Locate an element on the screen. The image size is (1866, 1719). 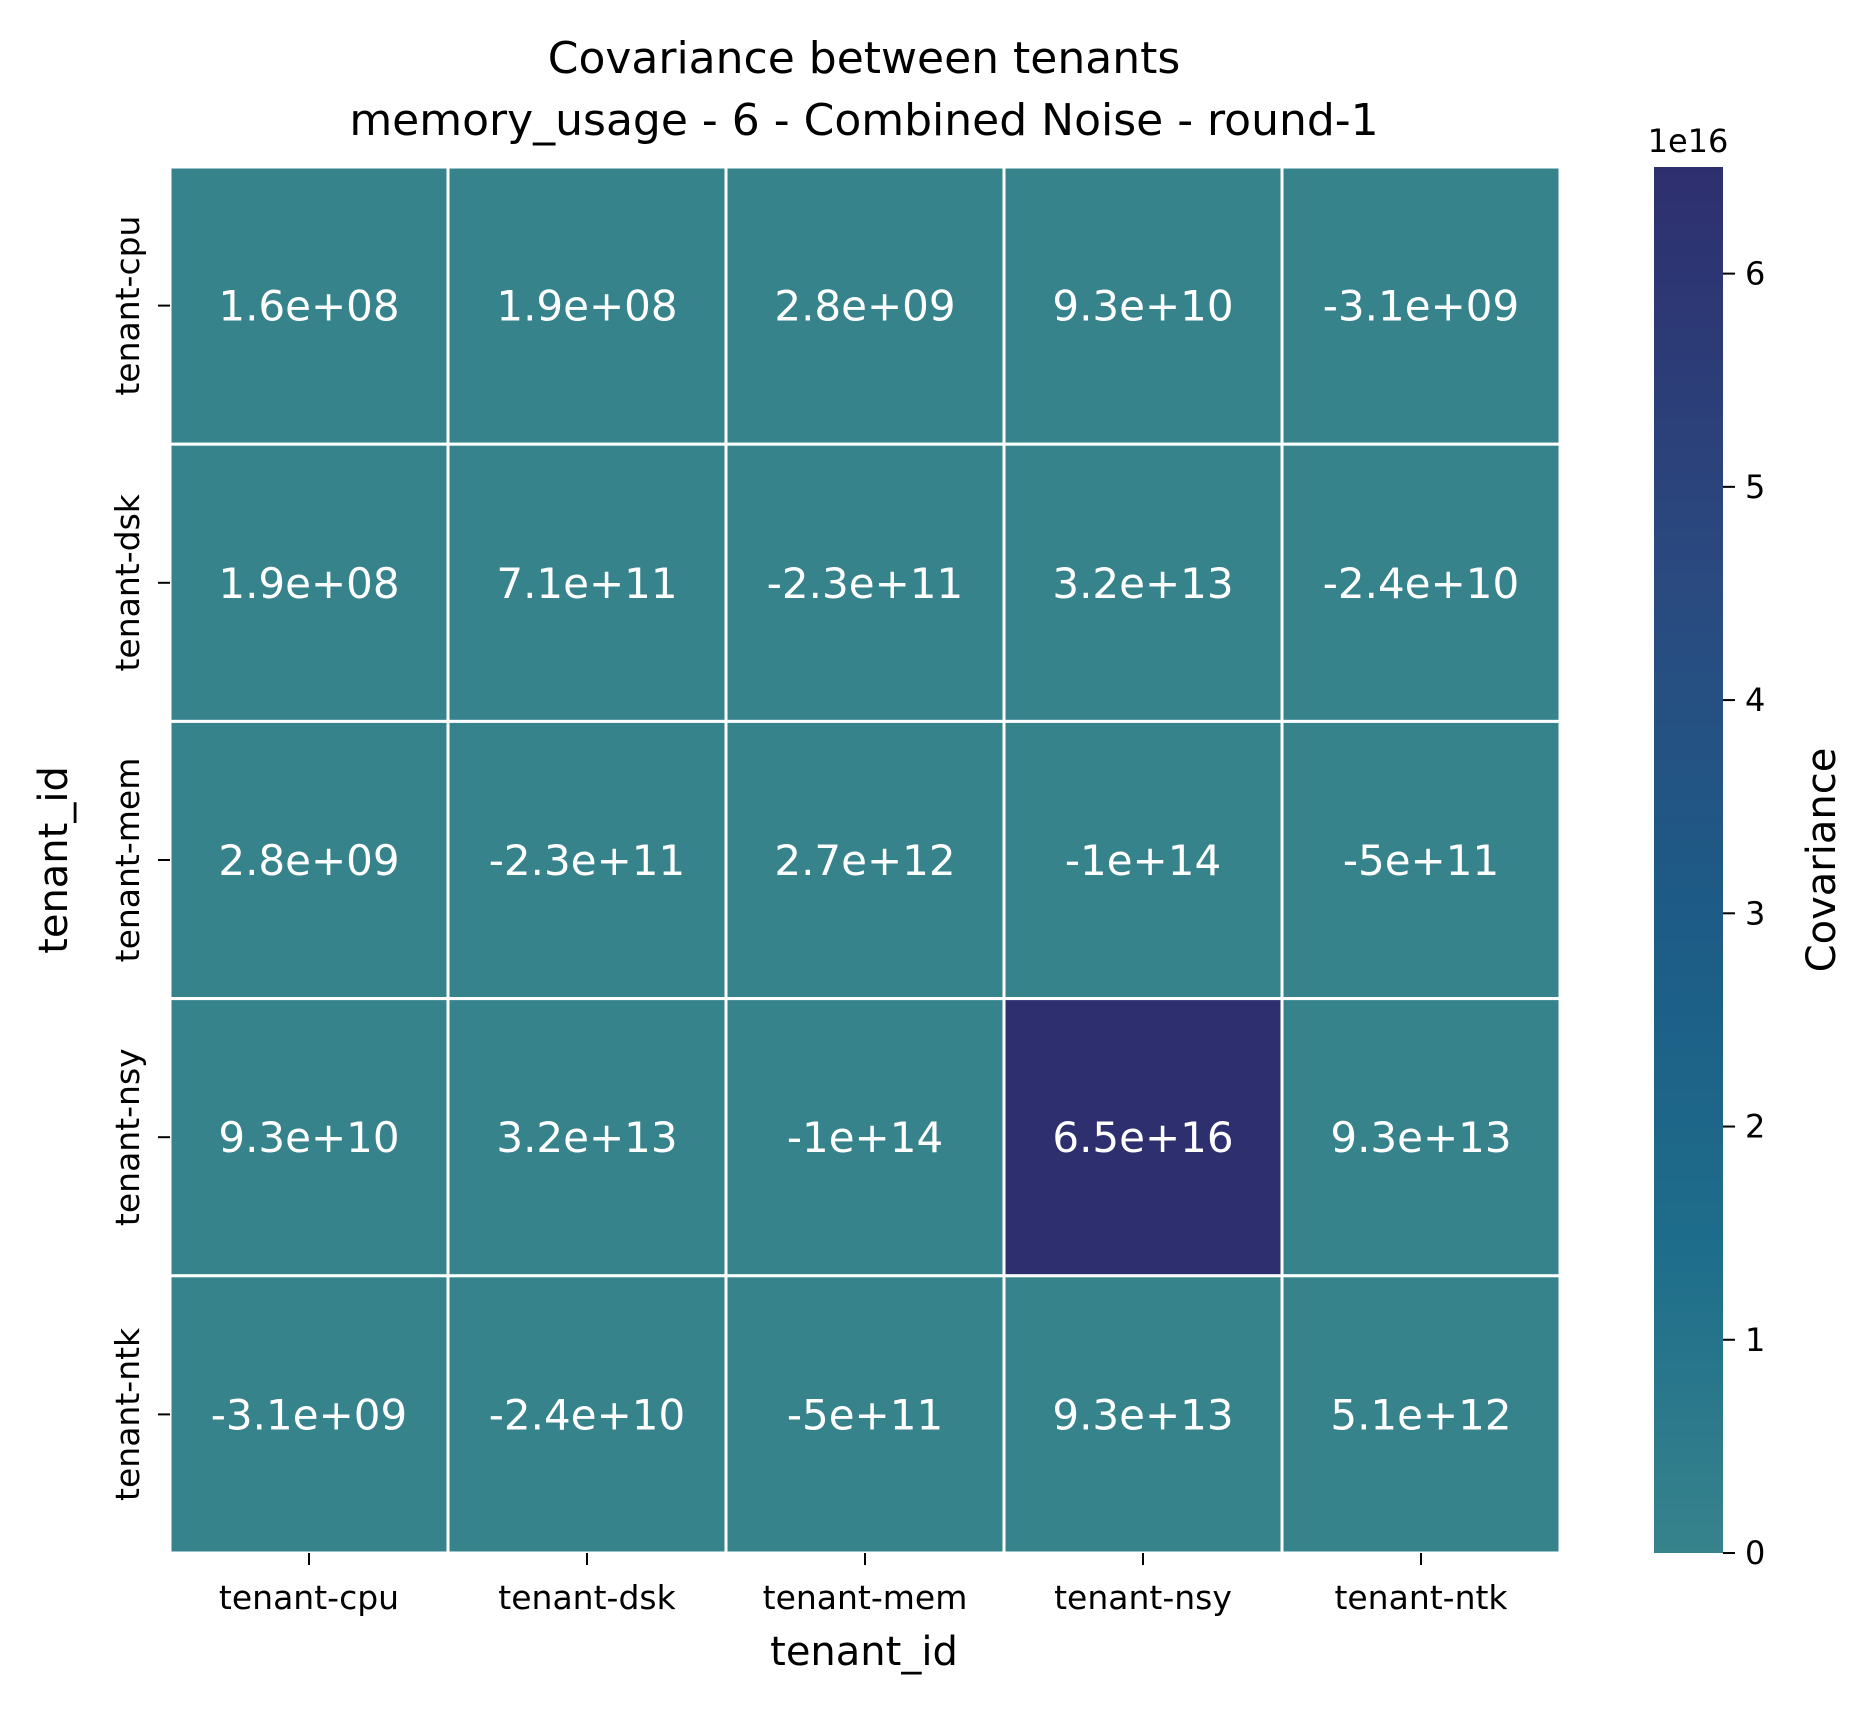
heatmap-cell-tenant-nsy-tenant-dsk is located at coordinates (587, 1137).